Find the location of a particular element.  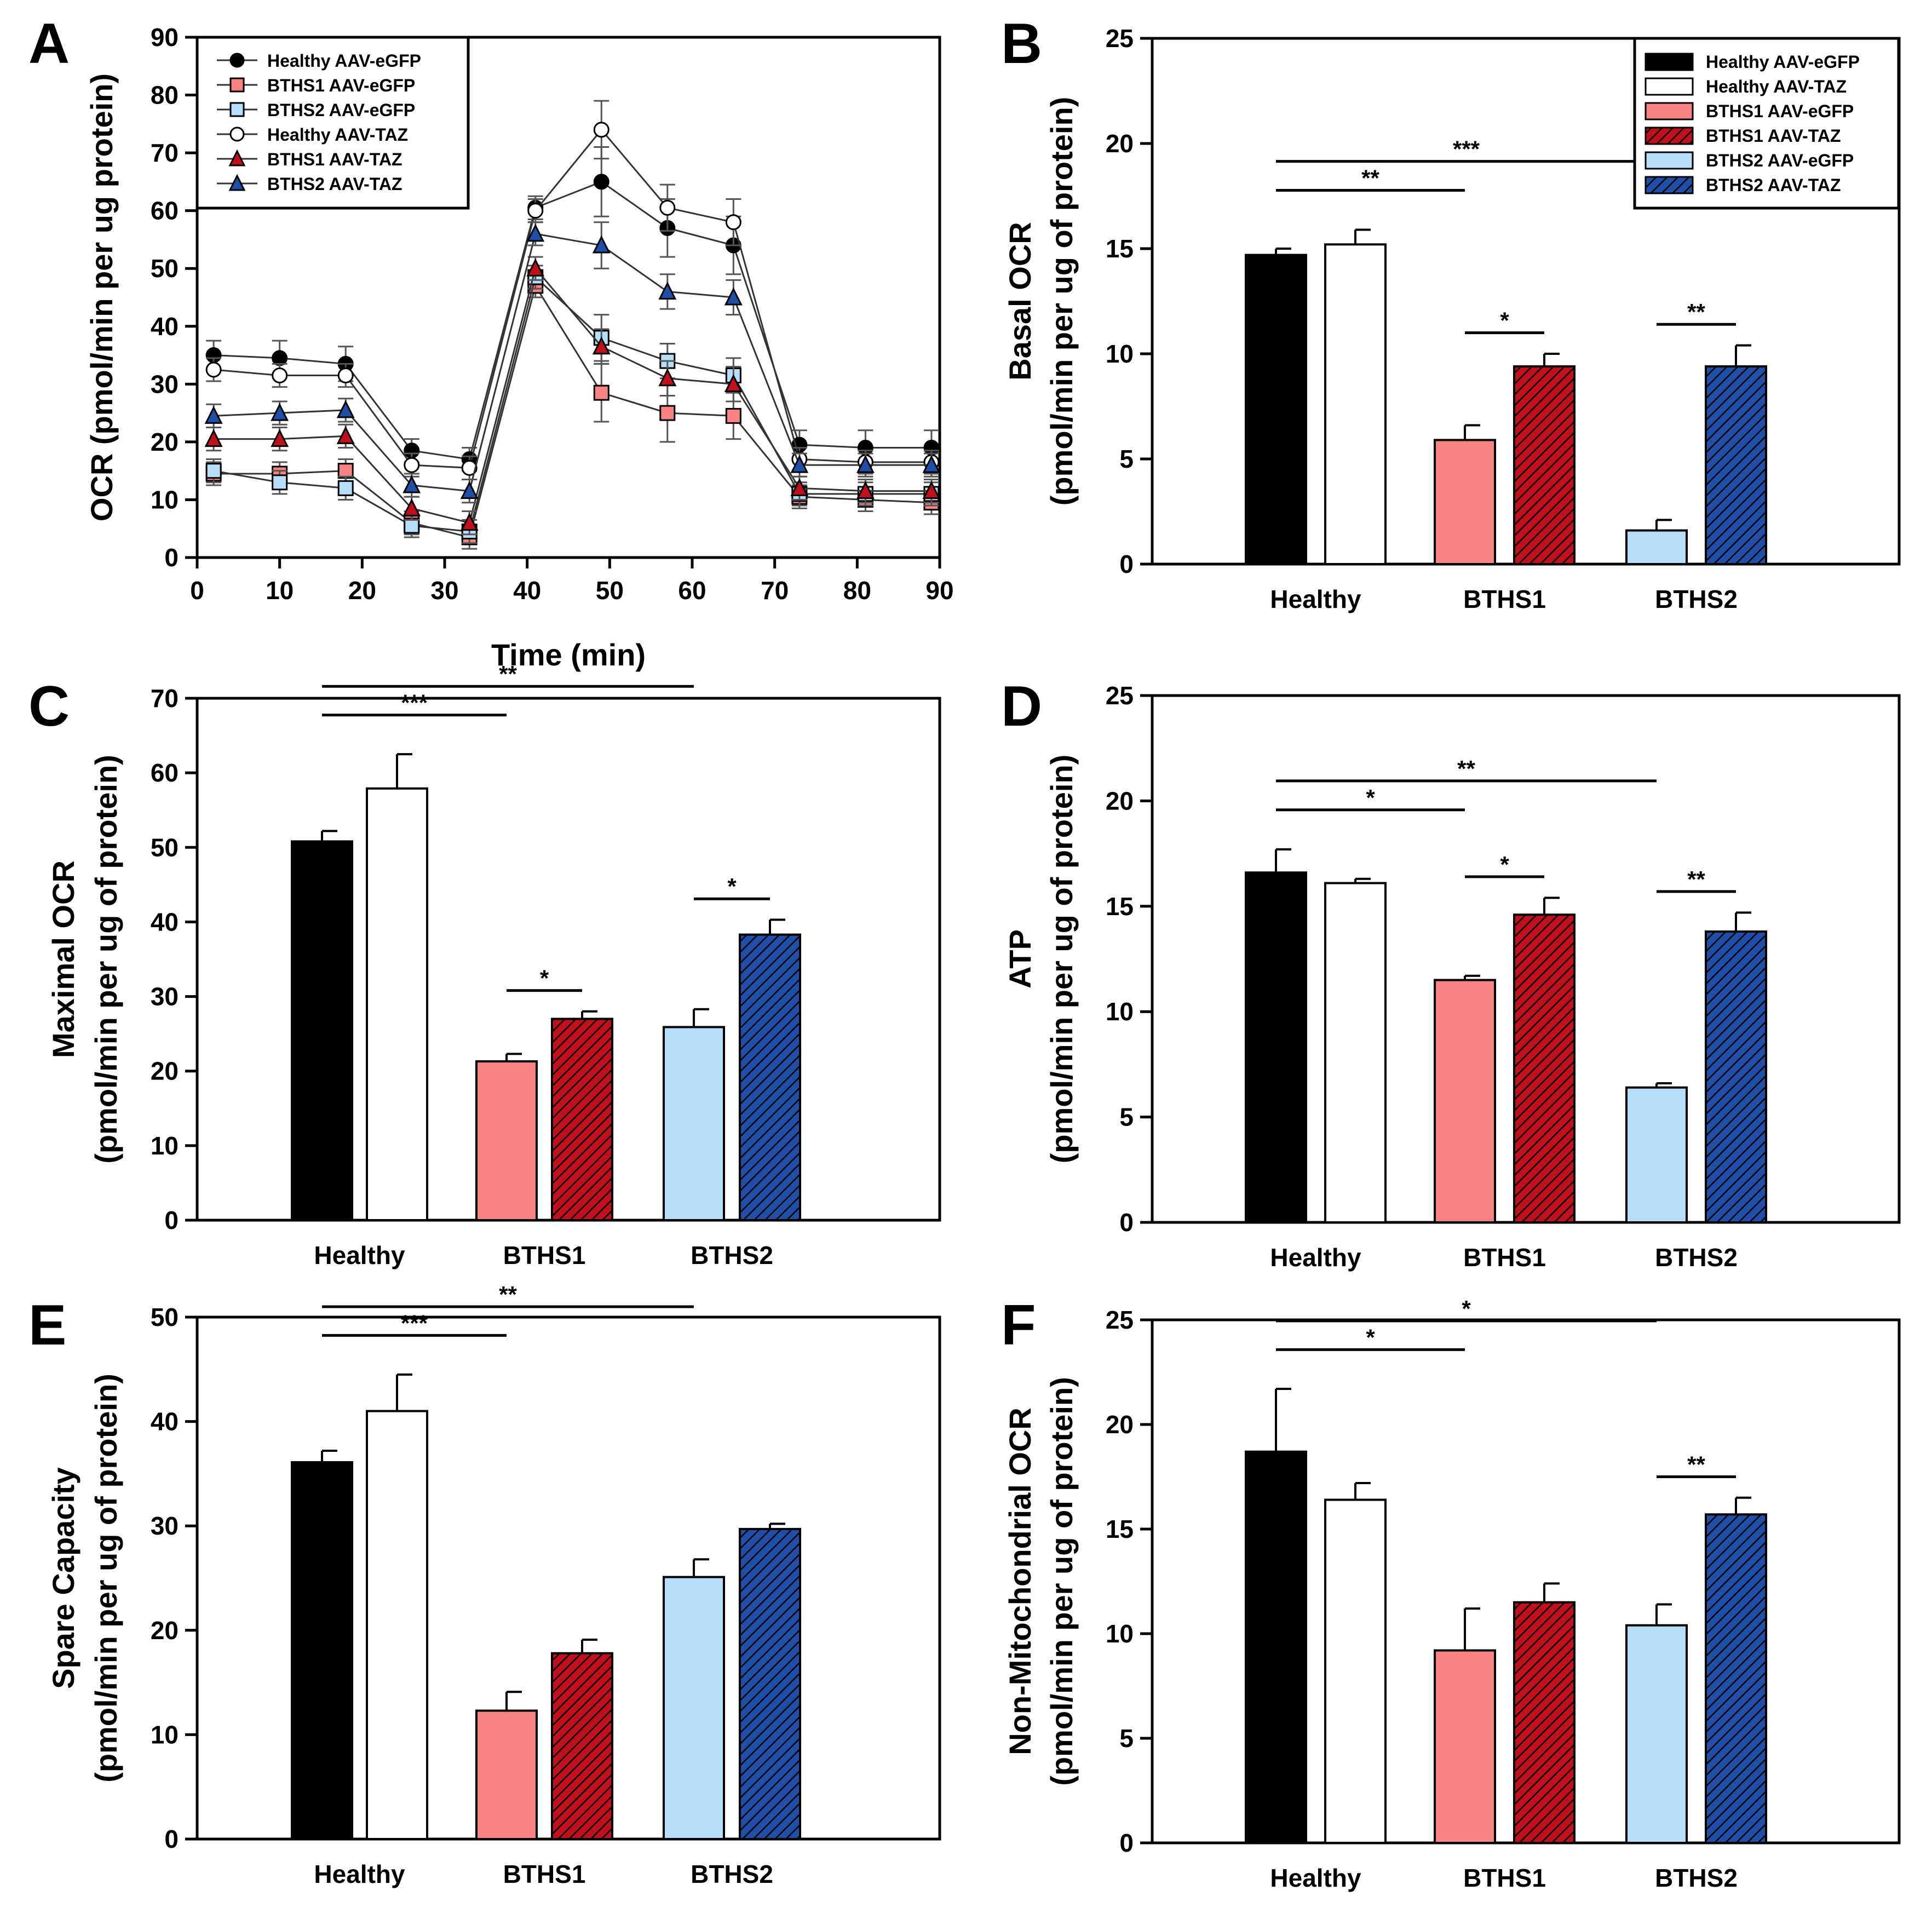

panel-tag: F is located at coordinates (1019, 1325).